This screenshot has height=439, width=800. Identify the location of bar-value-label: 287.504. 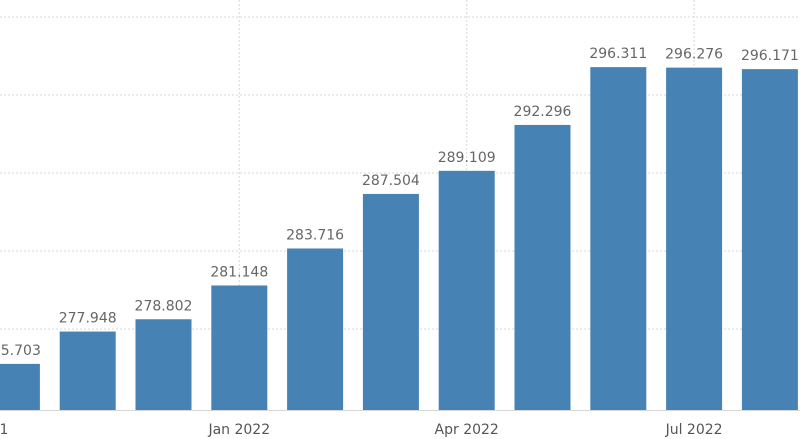
(391, 181).